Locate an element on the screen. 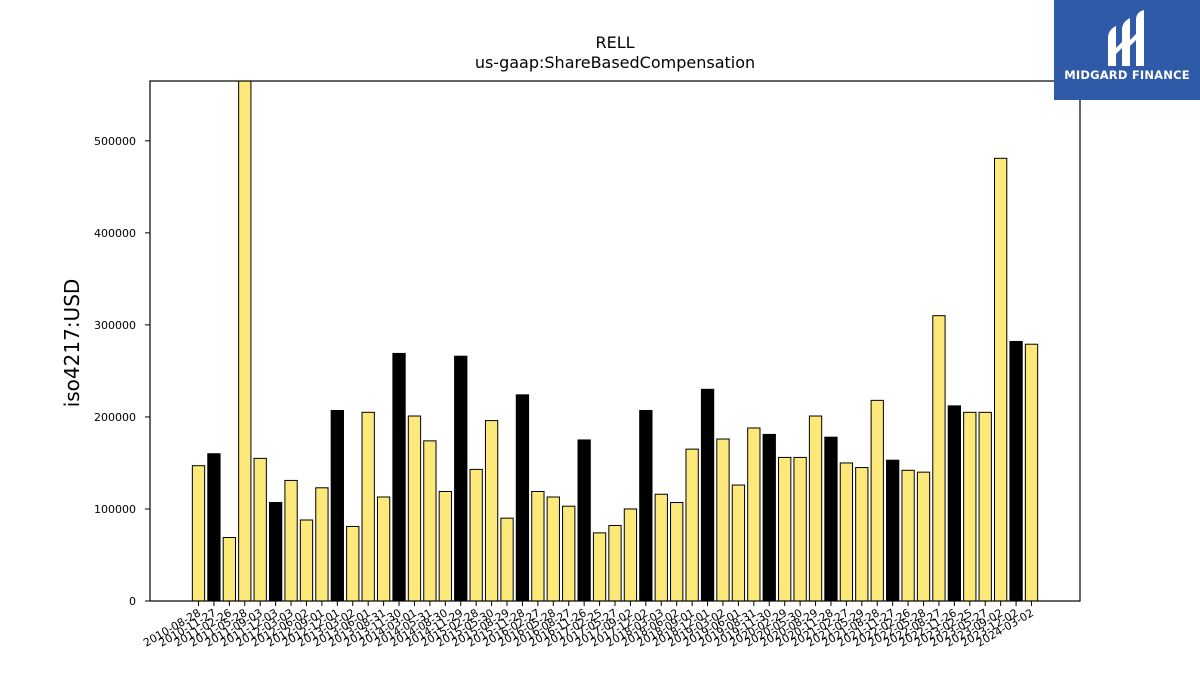  chart-subtitle: us-gaap:ShareBasedCompensation is located at coordinates (615, 62).